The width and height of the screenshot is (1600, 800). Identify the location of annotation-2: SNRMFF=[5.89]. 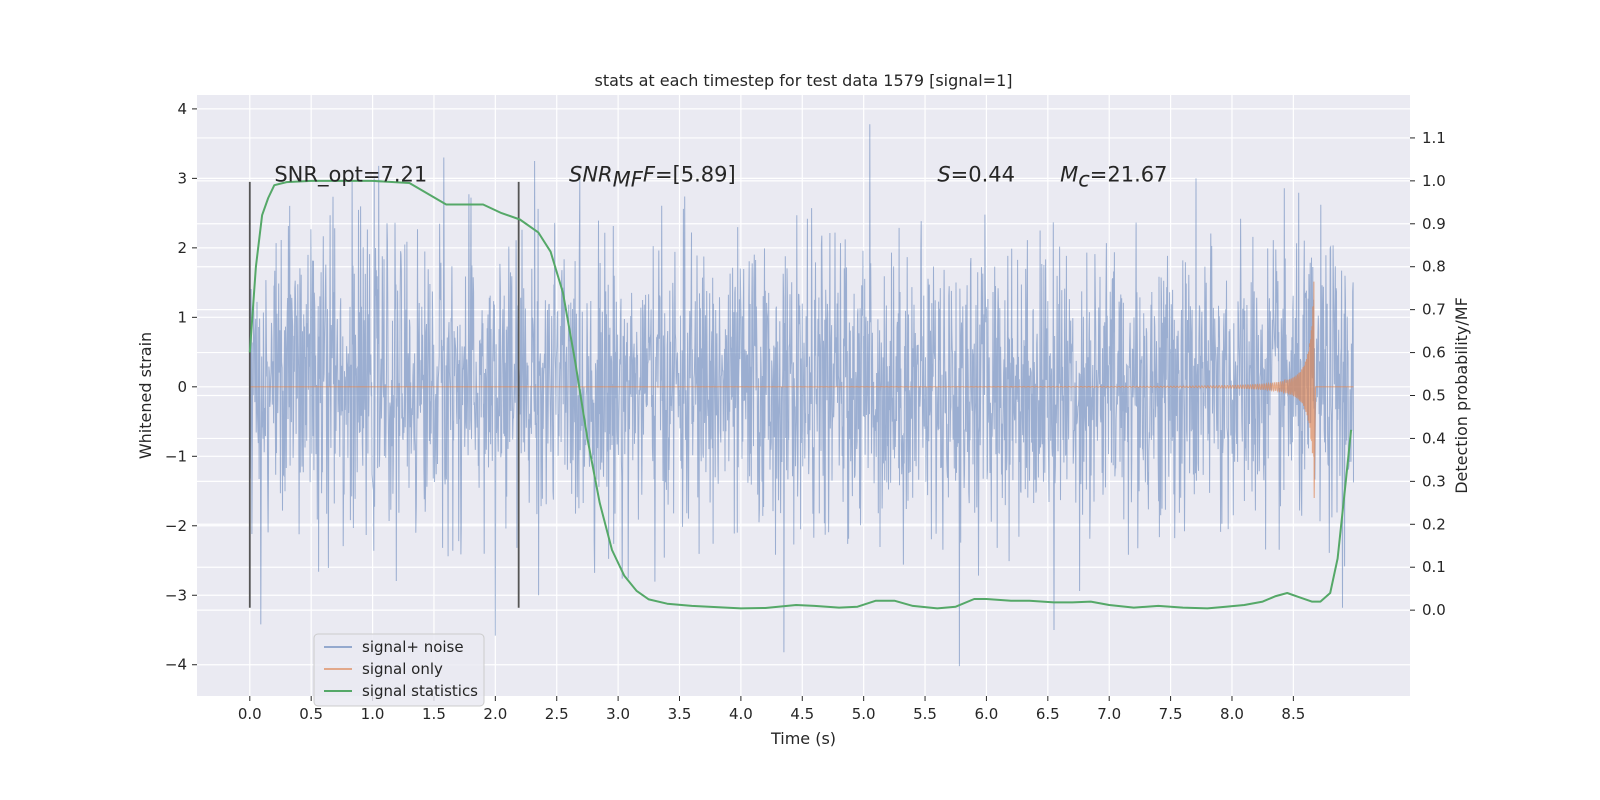
(652, 176).